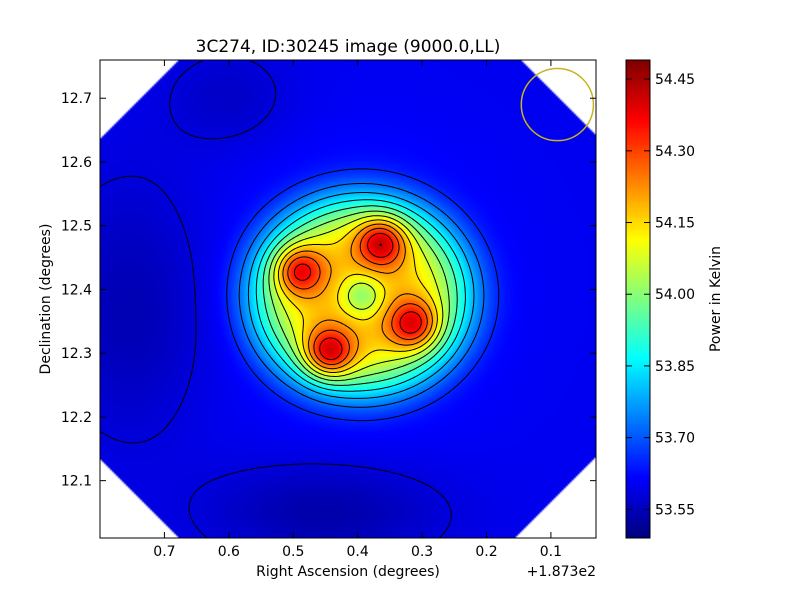  I want to click on x-axis-offset: +1.873e2, so click(561, 572).